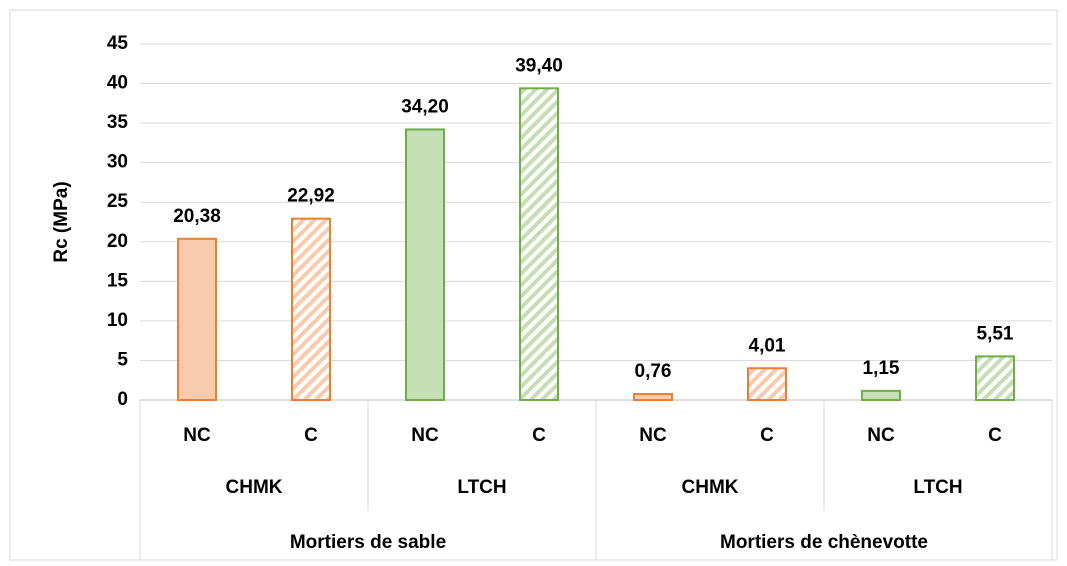  What do you see at coordinates (117, 83) in the screenshot?
I see `y-tick-label: 40` at bounding box center [117, 83].